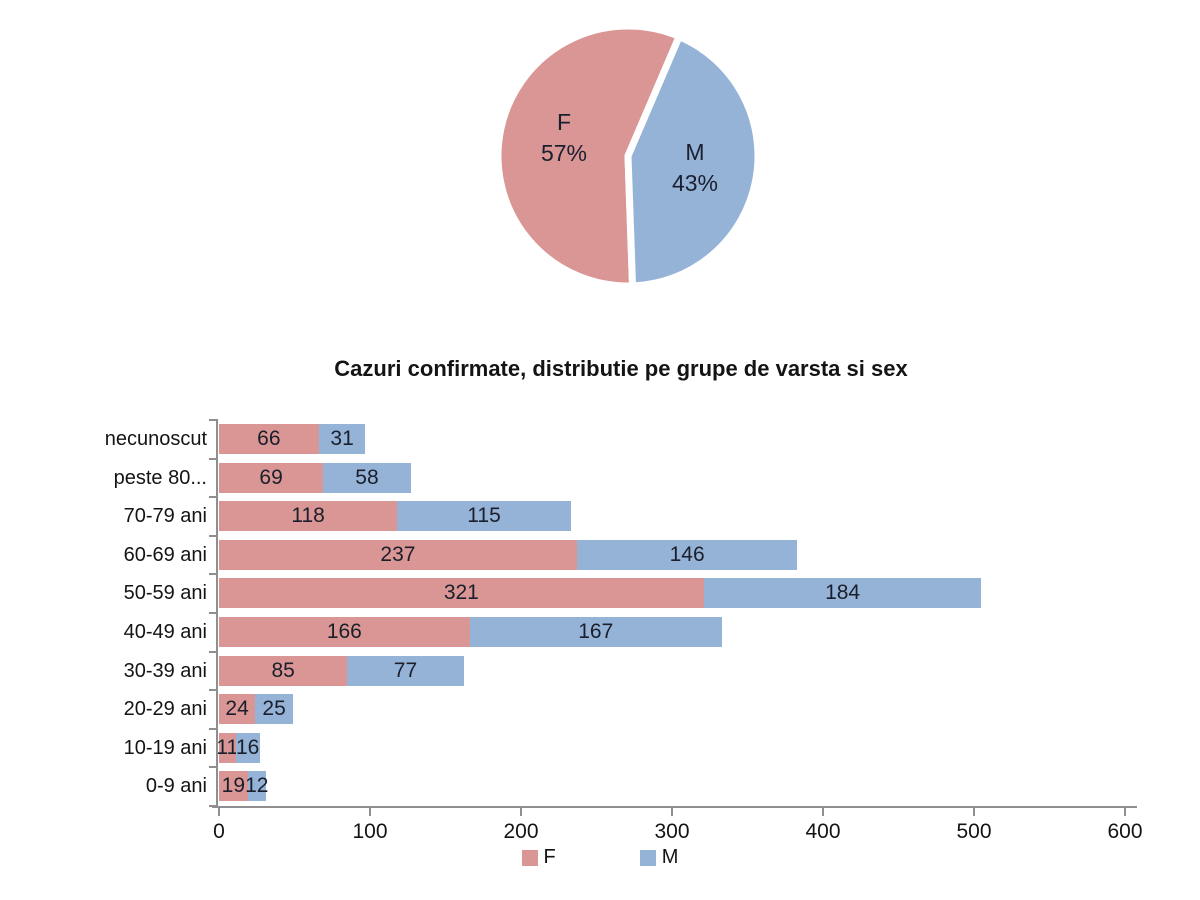 This screenshot has height=900, width=1200. Describe the element at coordinates (165, 632) in the screenshot. I see `category-label: 40-49 ani` at that location.